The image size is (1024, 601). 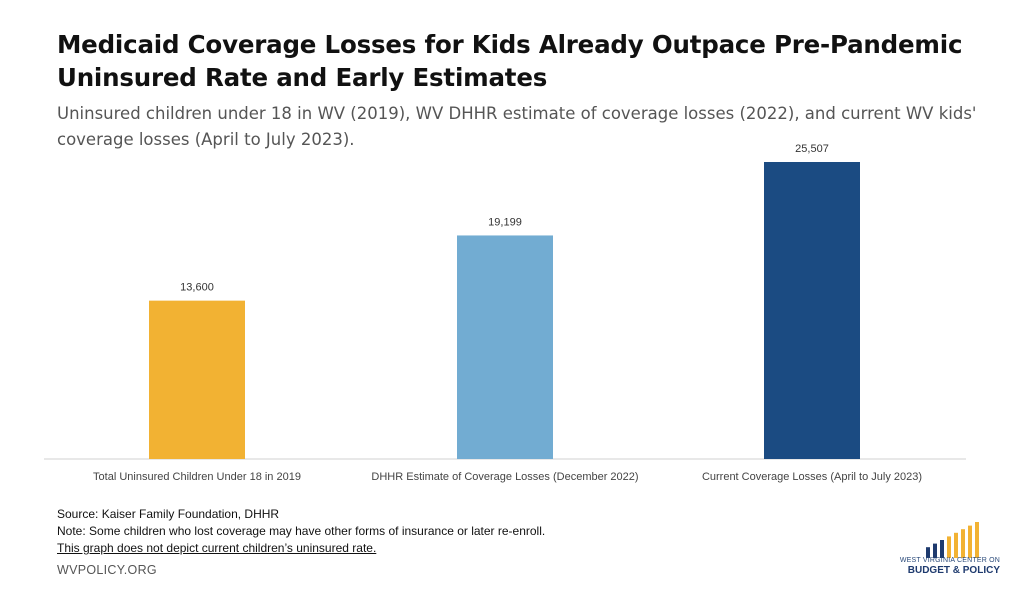 I want to click on data-label-2: 19,199, so click(x=505, y=222).